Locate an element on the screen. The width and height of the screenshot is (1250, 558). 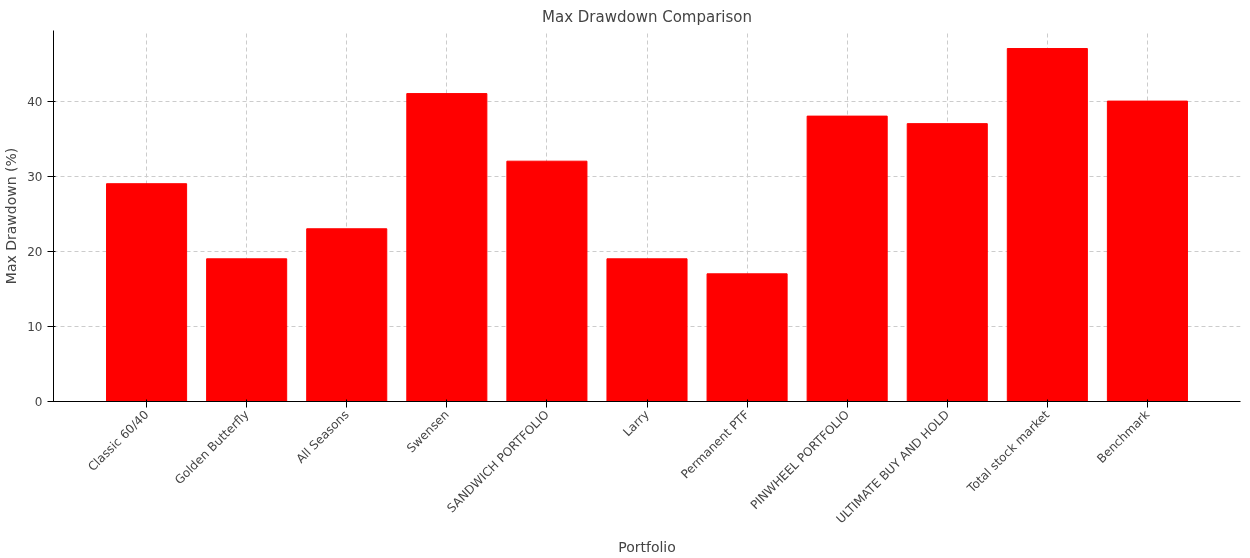
x-axis-title: Portfolio is located at coordinates (647, 547).